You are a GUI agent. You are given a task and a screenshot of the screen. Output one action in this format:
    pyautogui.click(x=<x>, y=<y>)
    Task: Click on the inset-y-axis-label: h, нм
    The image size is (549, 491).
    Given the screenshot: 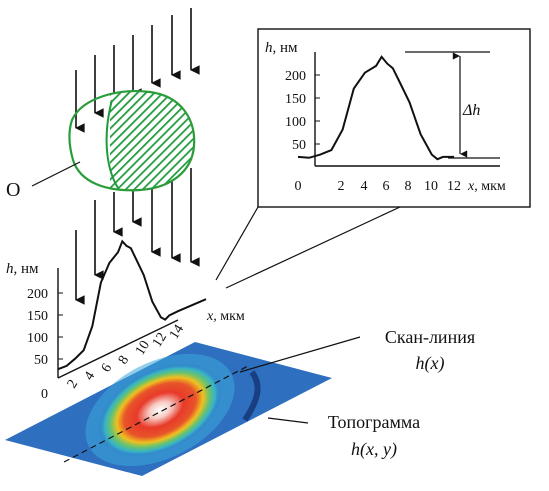 What is the action you would take?
    pyautogui.click(x=281, y=48)
    